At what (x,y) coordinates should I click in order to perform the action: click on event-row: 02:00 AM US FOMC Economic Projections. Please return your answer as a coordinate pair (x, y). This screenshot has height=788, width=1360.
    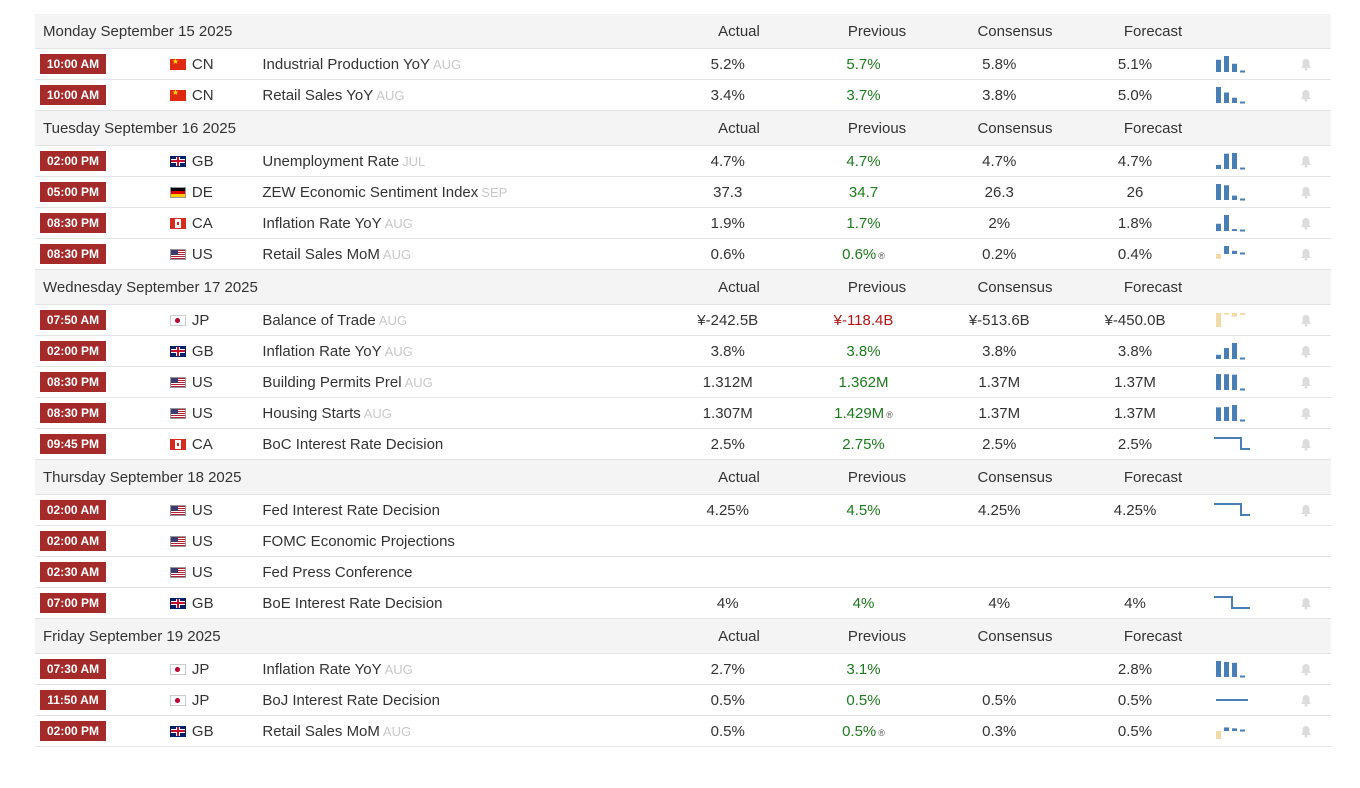
    Looking at the image, I should click on (683, 541).